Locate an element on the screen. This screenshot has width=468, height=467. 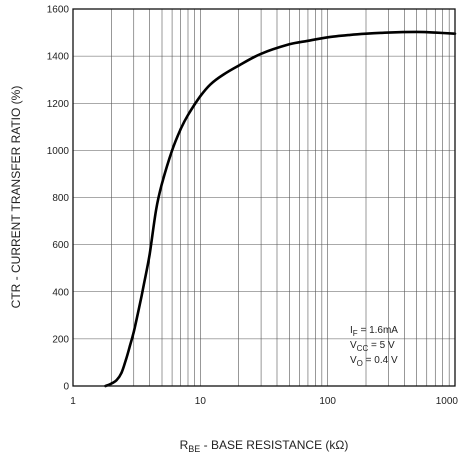
conditions-annotation: IF = 1.6mA VCC = 5 V VO = 0.4 V is located at coordinates (374, 346).